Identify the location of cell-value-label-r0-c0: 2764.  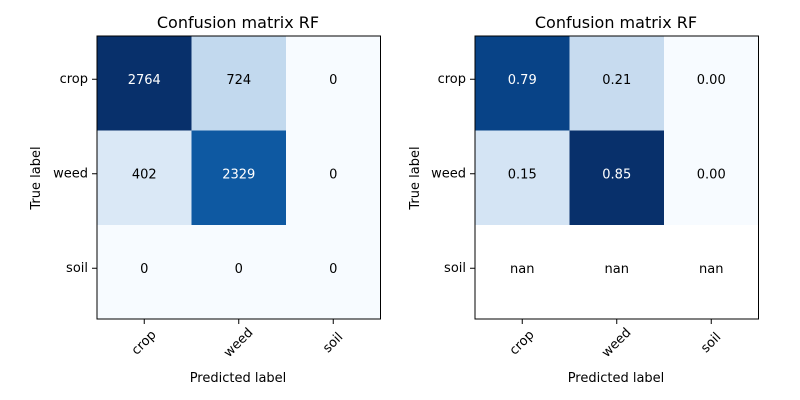
(144, 80).